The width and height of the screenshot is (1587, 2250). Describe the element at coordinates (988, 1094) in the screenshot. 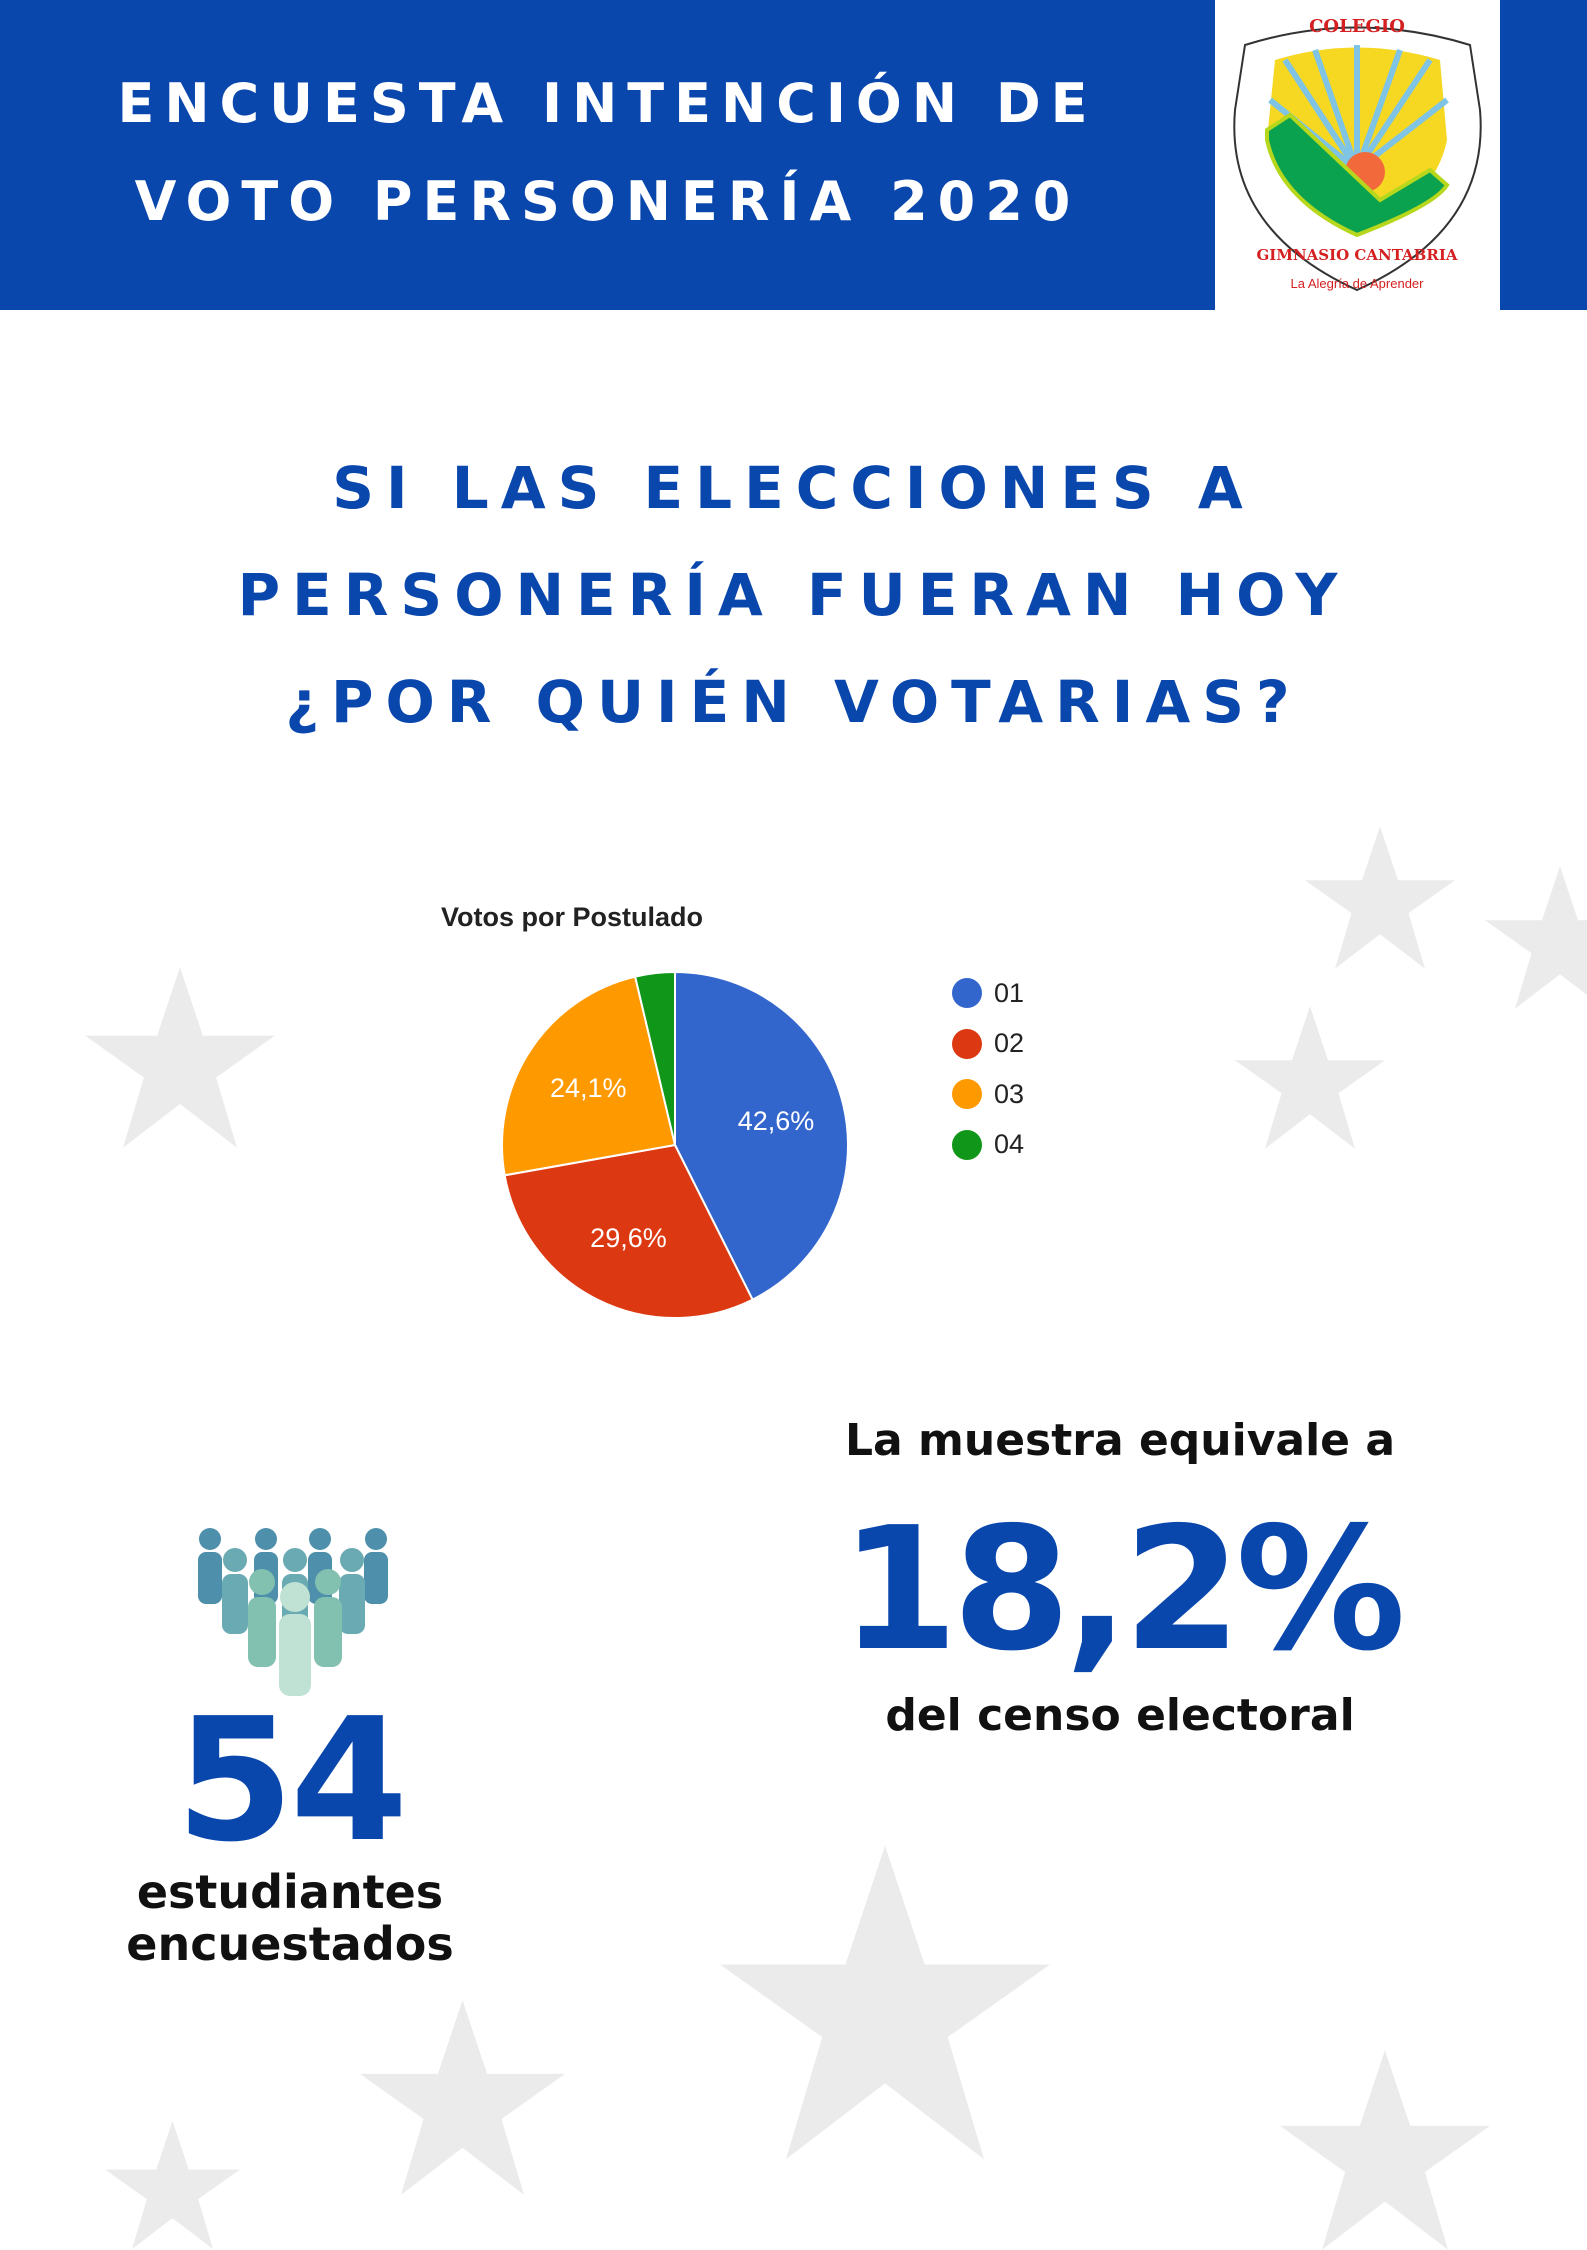

I see `legend-item-03: 03` at that location.